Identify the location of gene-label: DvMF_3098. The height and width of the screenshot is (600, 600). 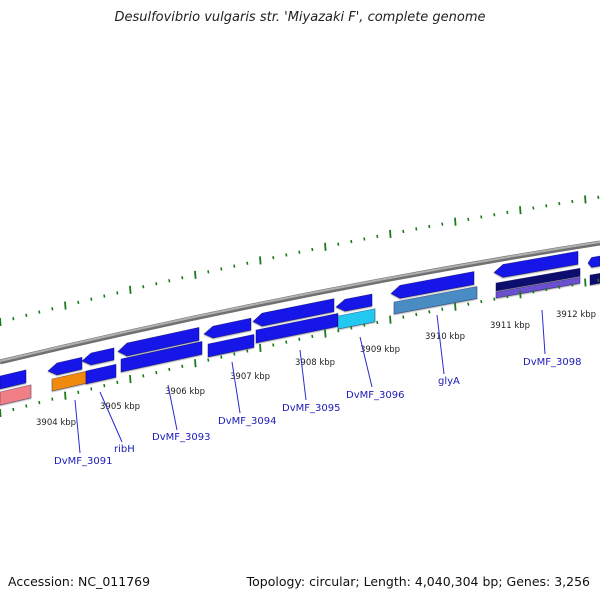
(552, 362).